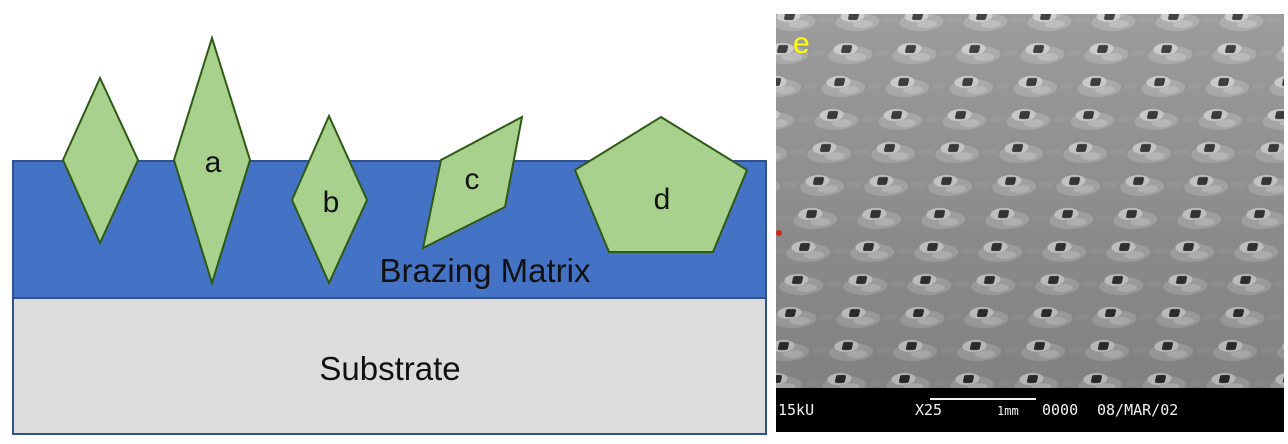 This screenshot has width=1288, height=444. I want to click on panel-label-e: e, so click(801, 43).